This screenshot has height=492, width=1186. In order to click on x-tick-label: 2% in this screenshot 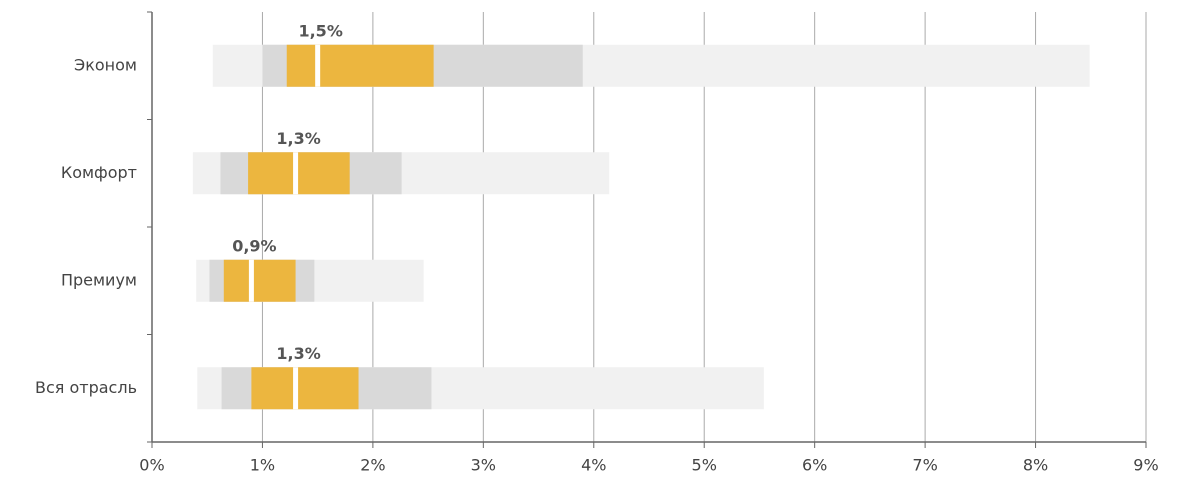, I will do `click(372, 465)`.